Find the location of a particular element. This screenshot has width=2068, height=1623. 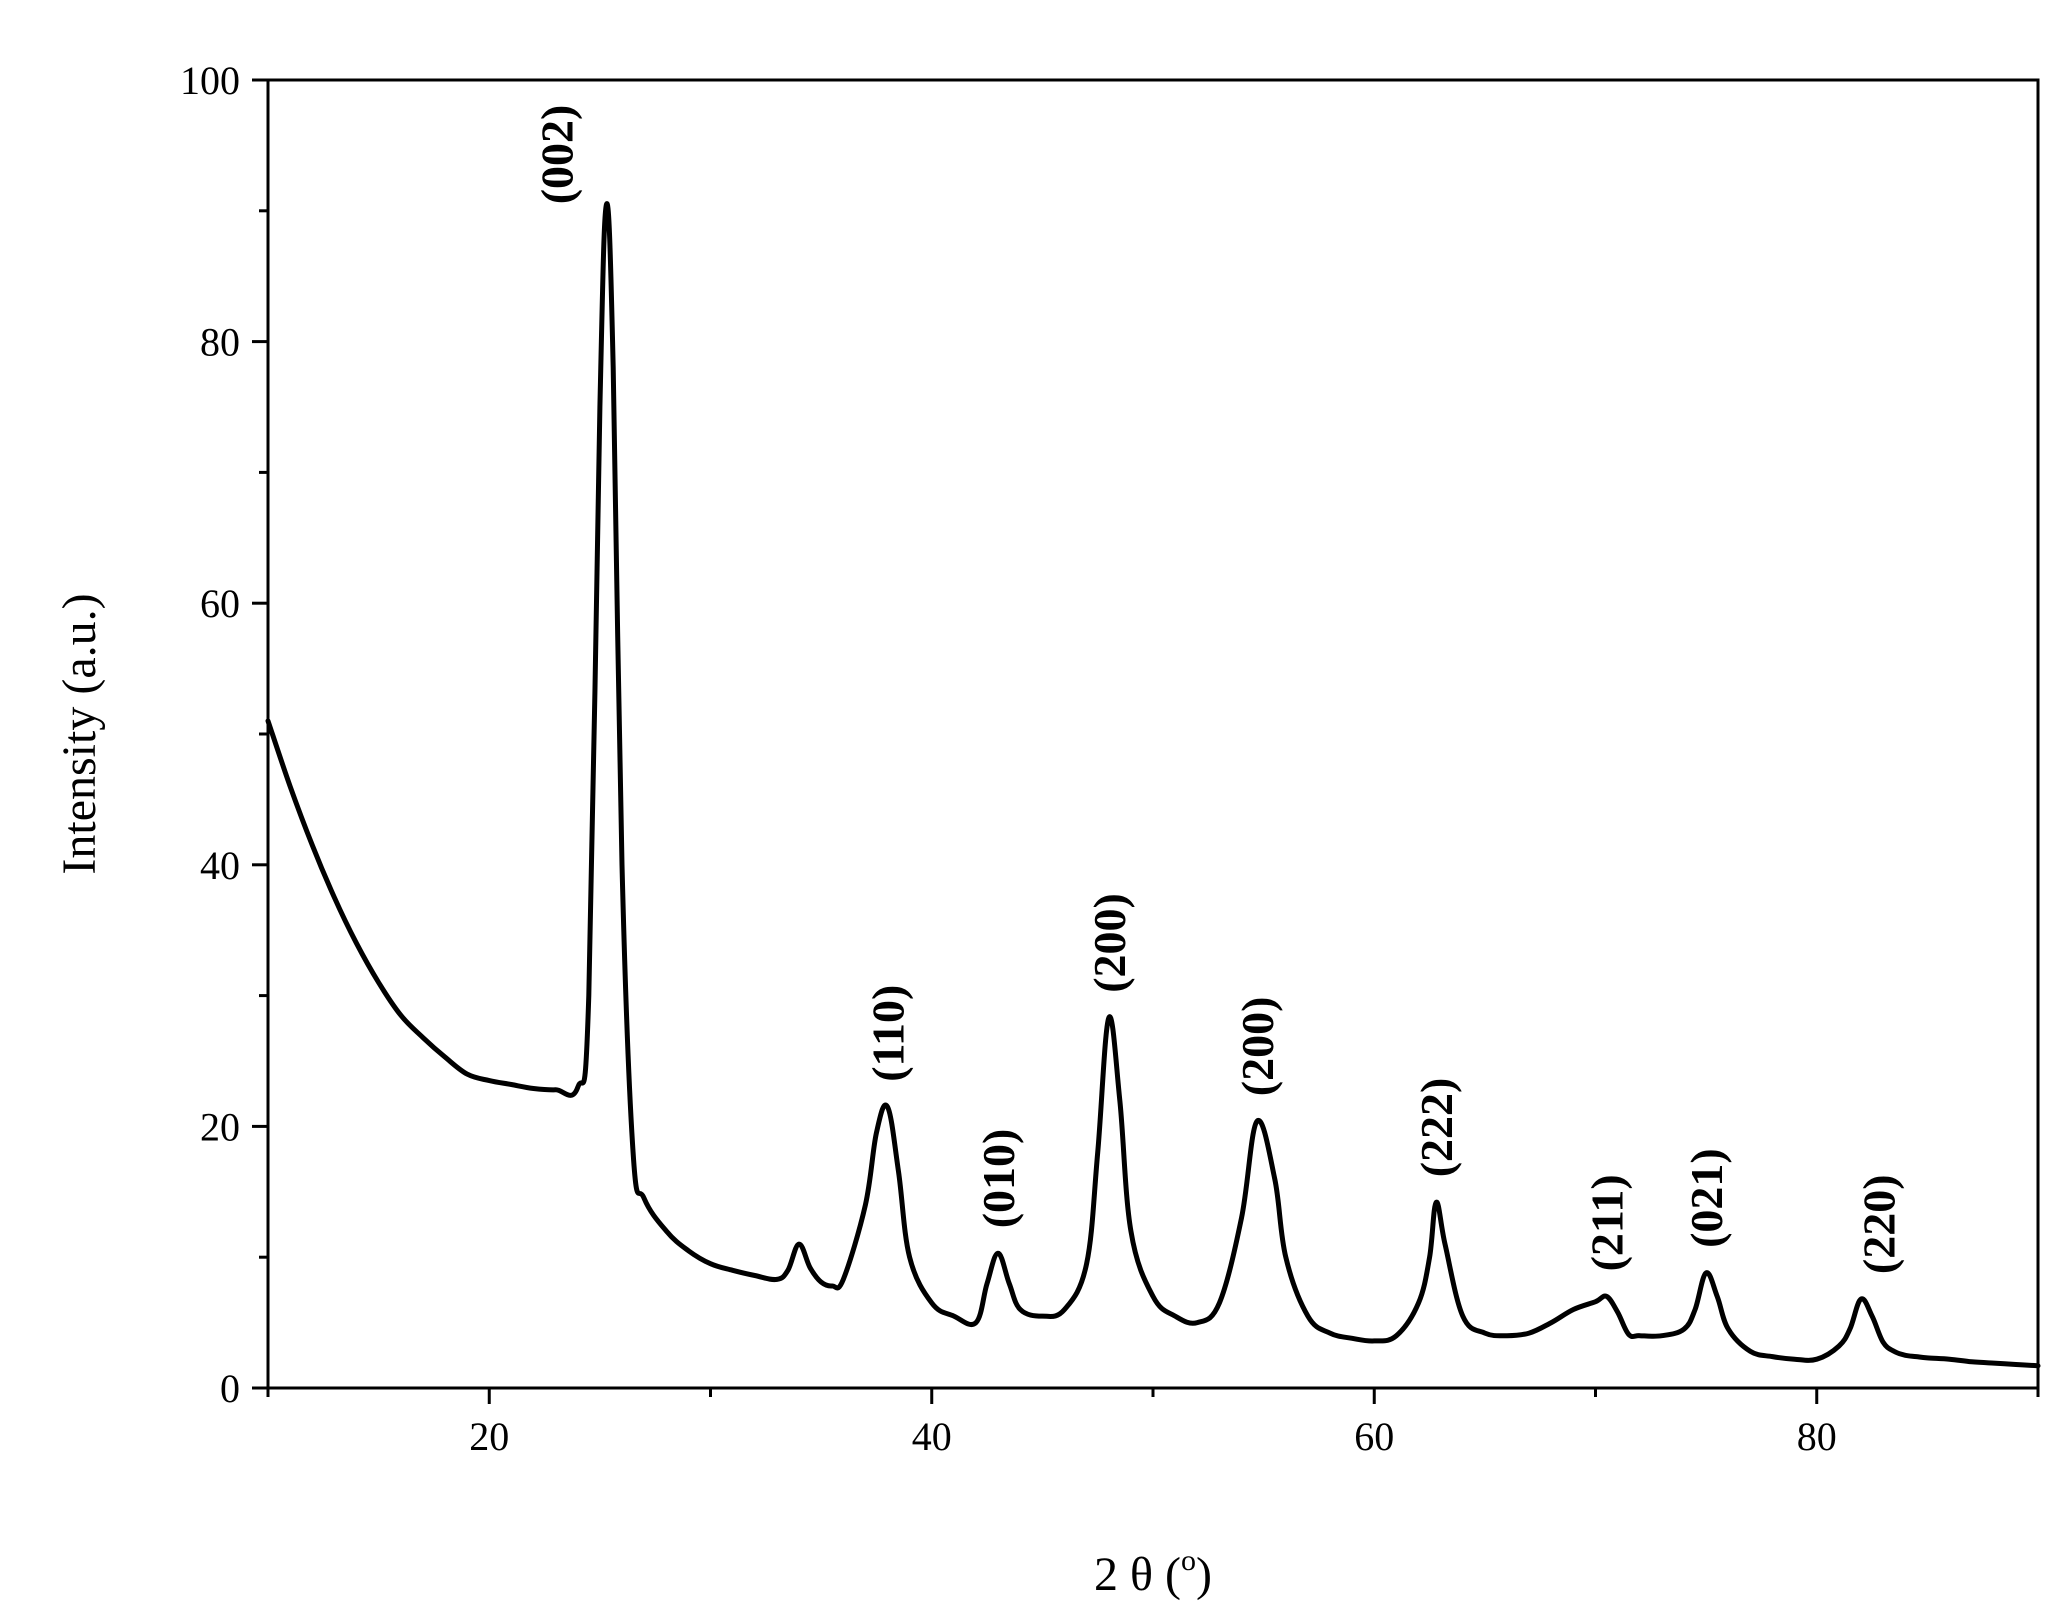

x-tick-label: 60 is located at coordinates (1374, 1436).